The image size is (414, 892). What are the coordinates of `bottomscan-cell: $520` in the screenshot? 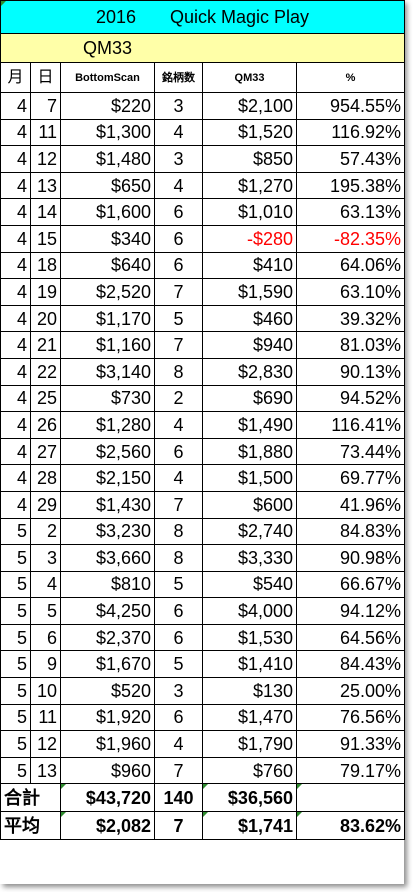 It's located at (107, 691).